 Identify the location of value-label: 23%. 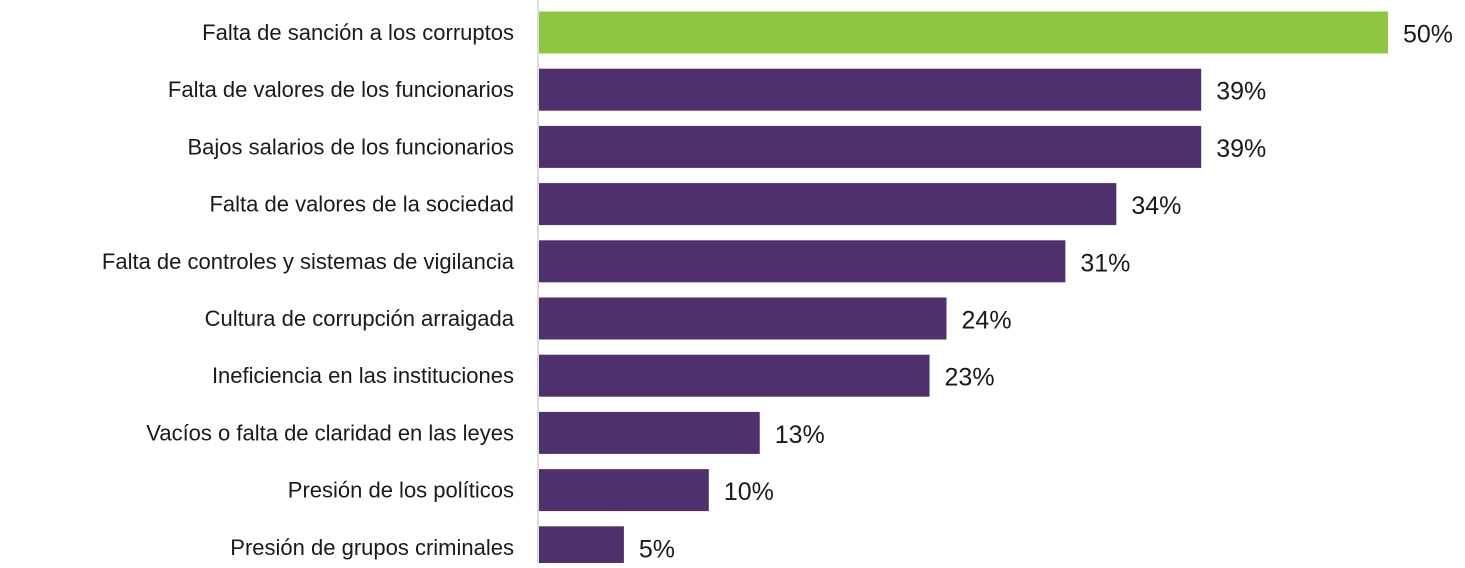
(970, 378).